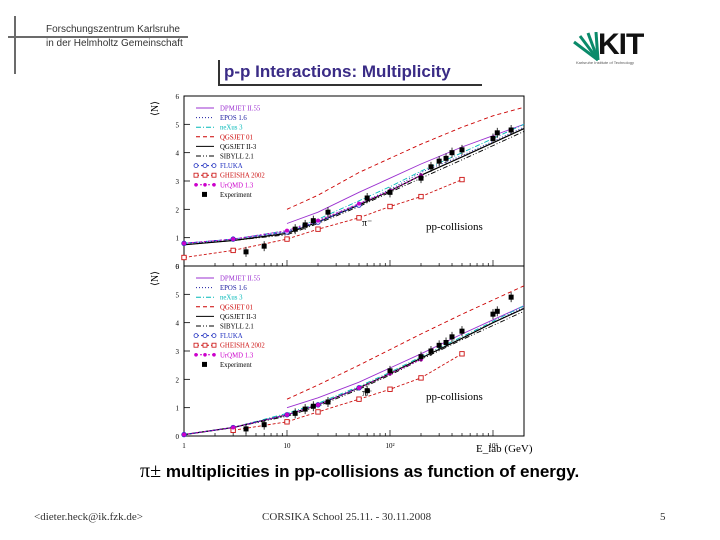 The width and height of the screenshot is (720, 540). Describe the element at coordinates (271, 224) in the screenshot. I see `top-series-fluka` at that location.